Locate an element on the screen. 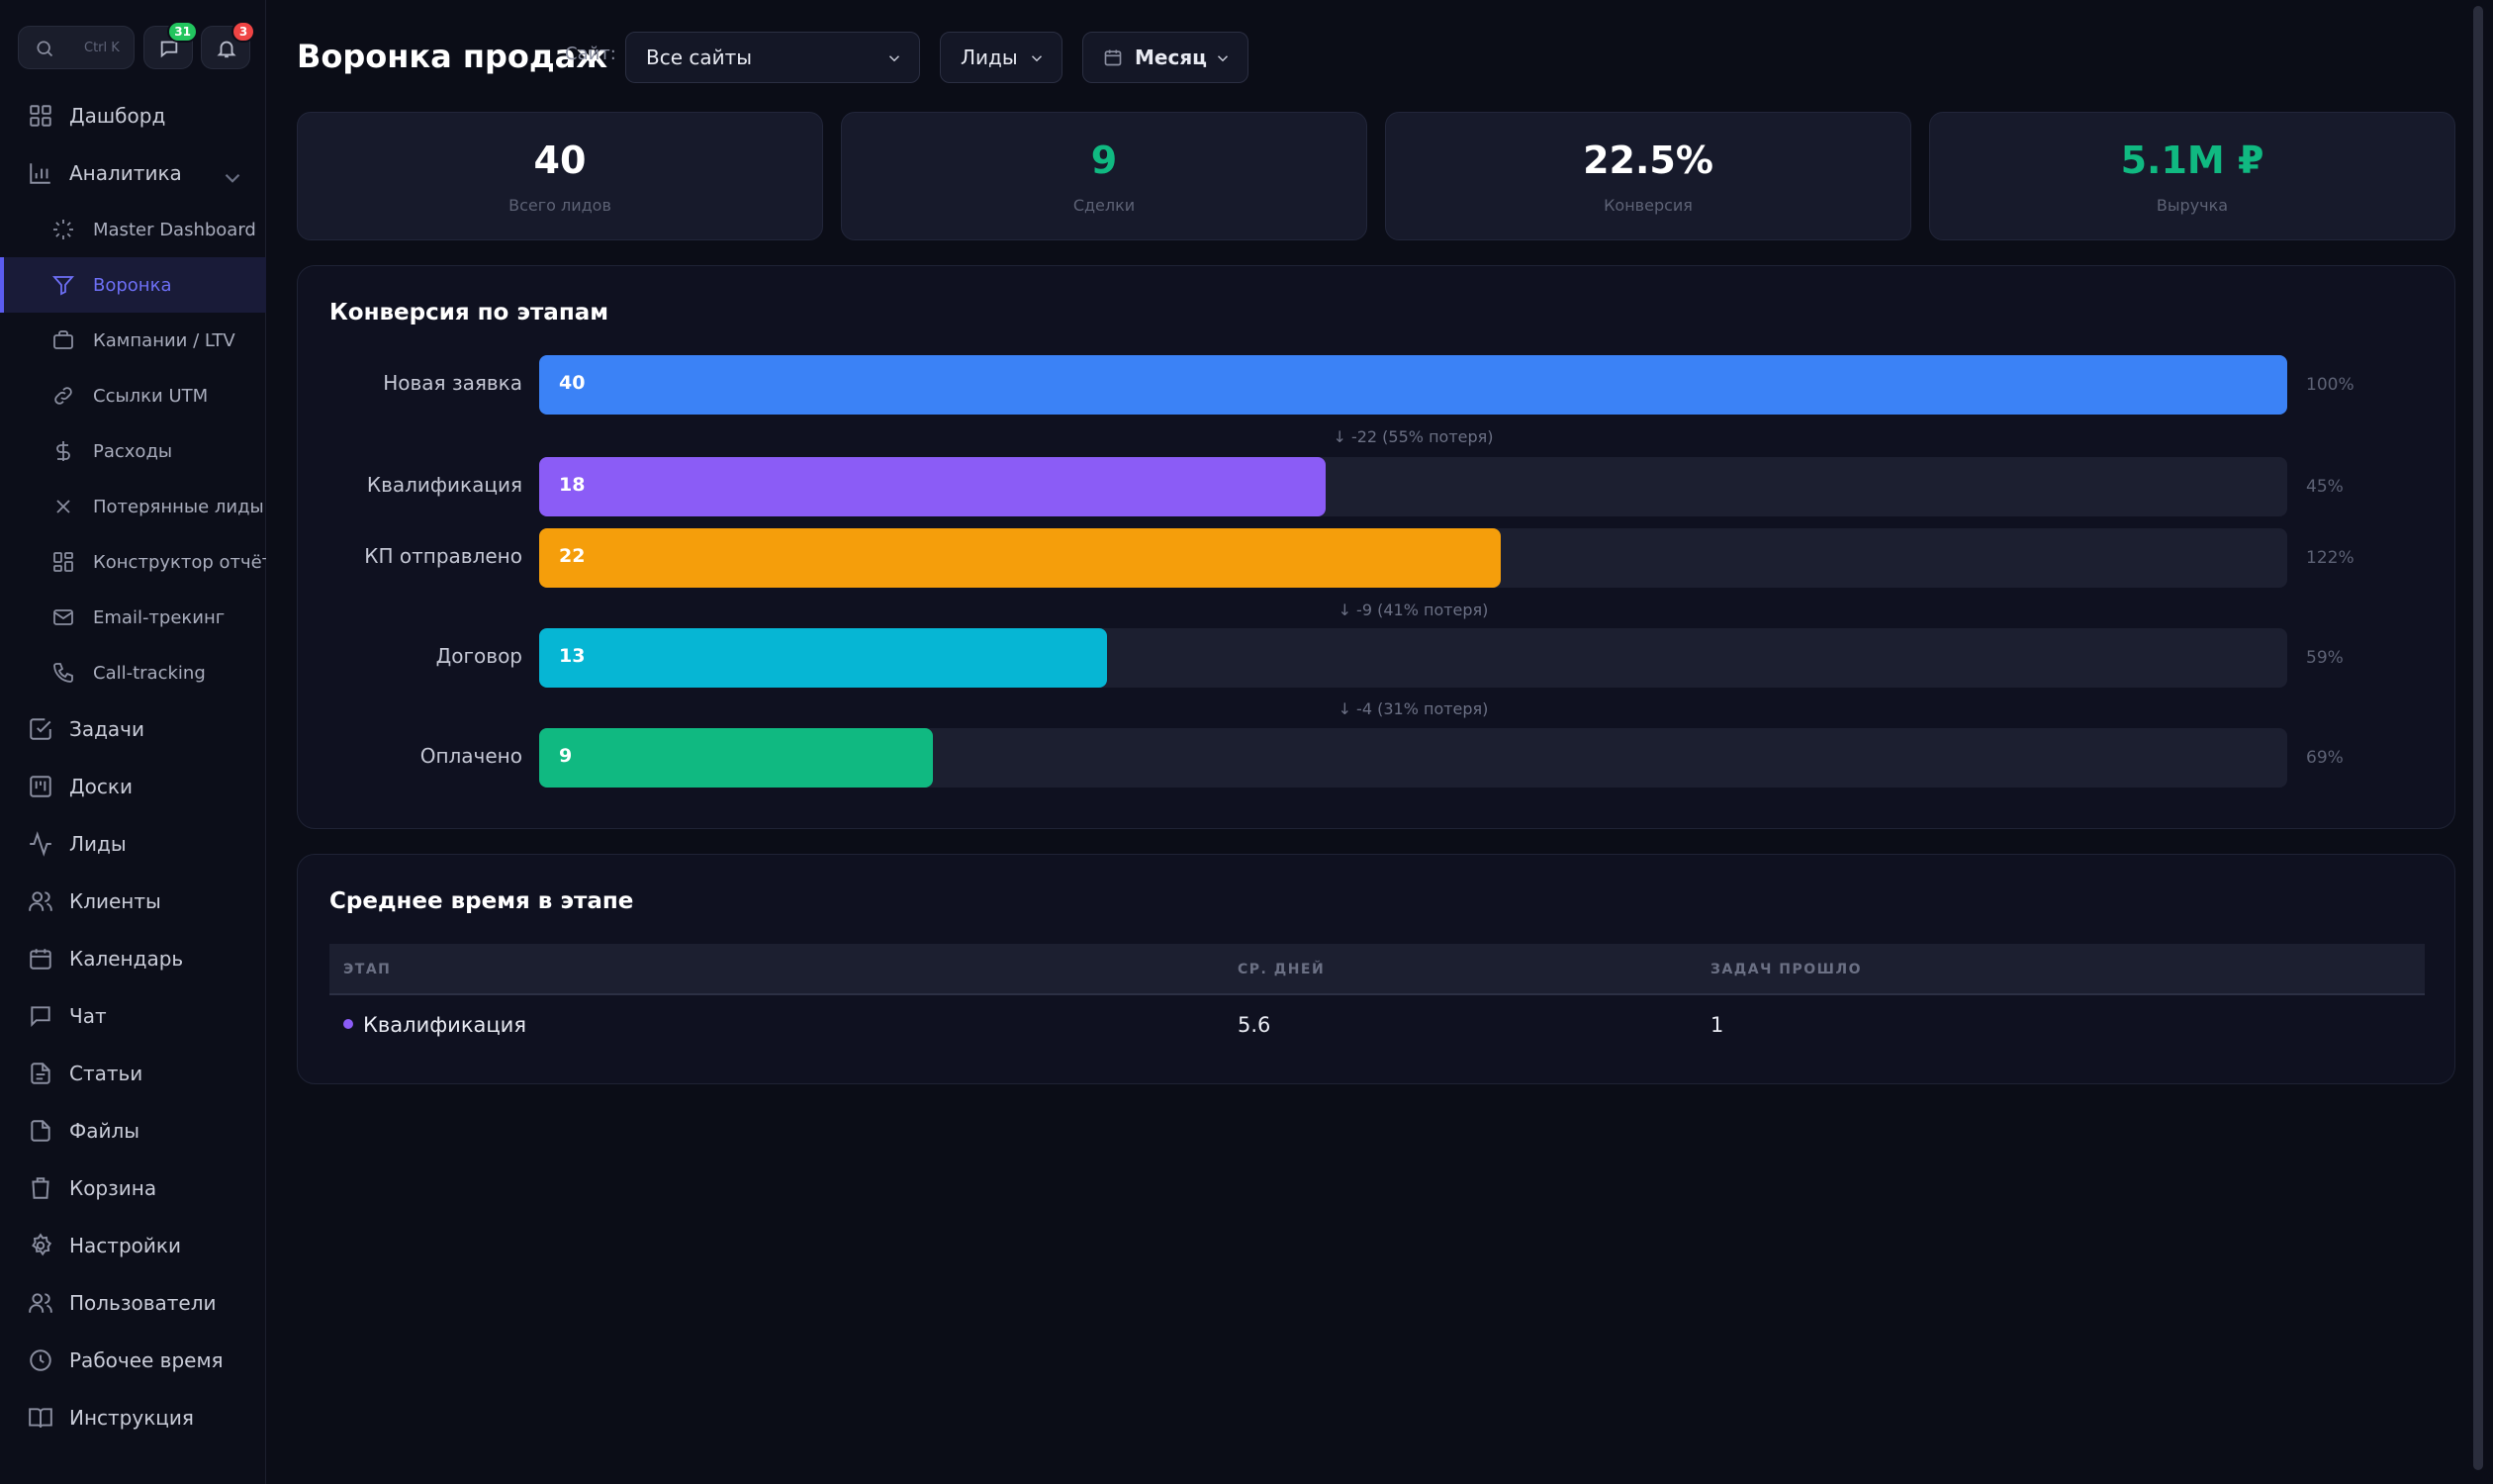 Image resolution: width=2493 pixels, height=1484 pixels. sidebar-item-label: Рабочее время is located at coordinates (146, 1360).